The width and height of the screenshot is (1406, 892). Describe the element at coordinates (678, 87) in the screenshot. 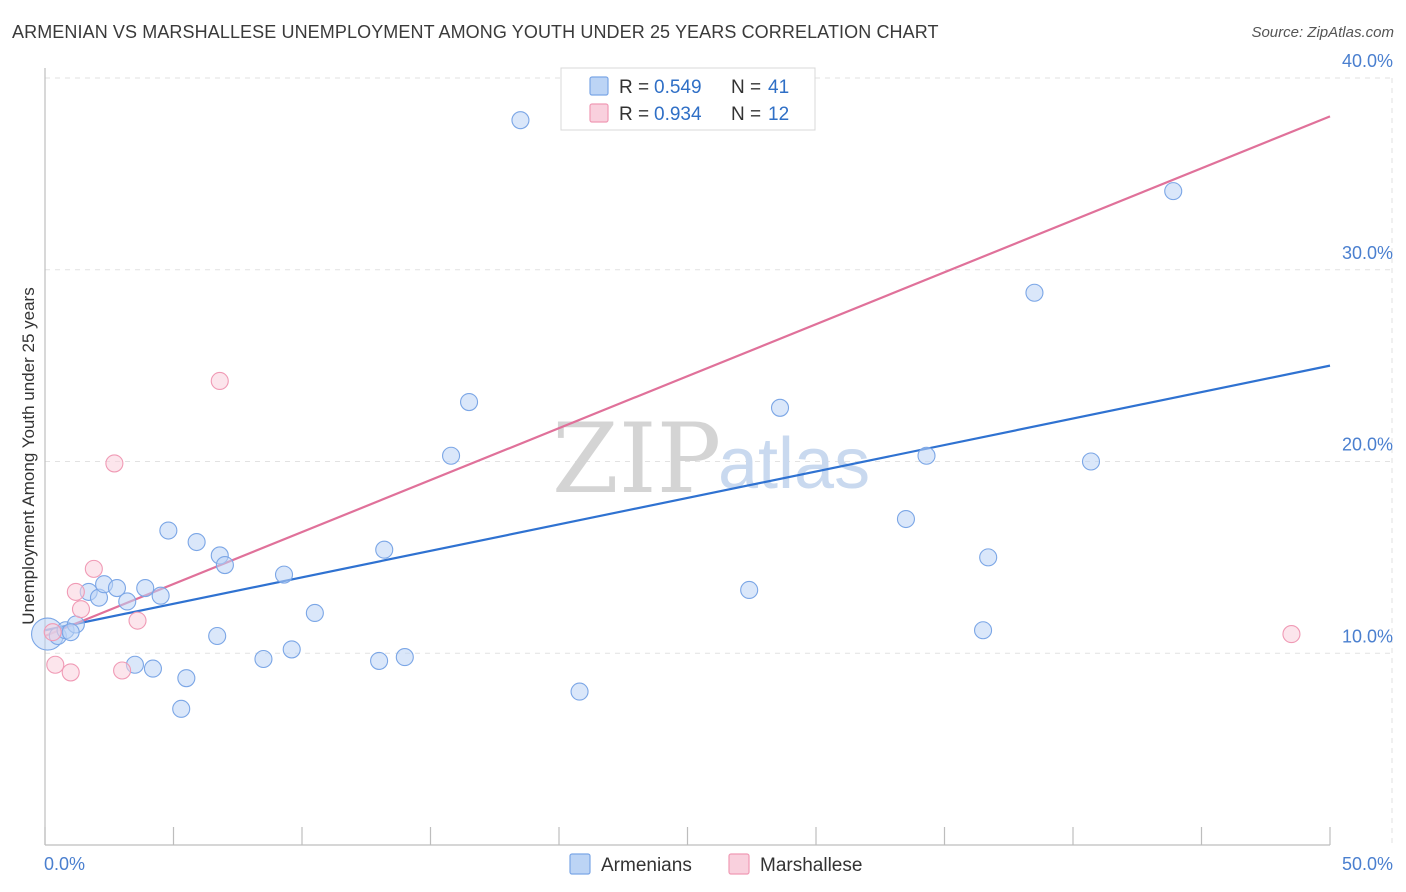

I see `legend-r-value-1: 0.549` at that location.